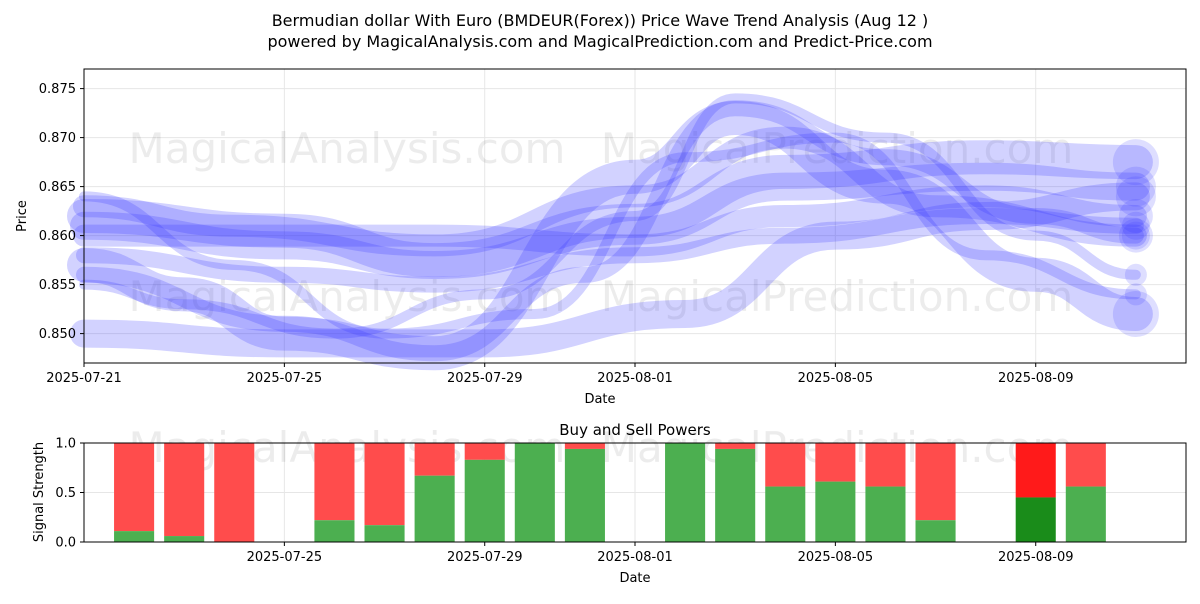  I want to click on price-y-axis-label: Price, so click(22, 216).